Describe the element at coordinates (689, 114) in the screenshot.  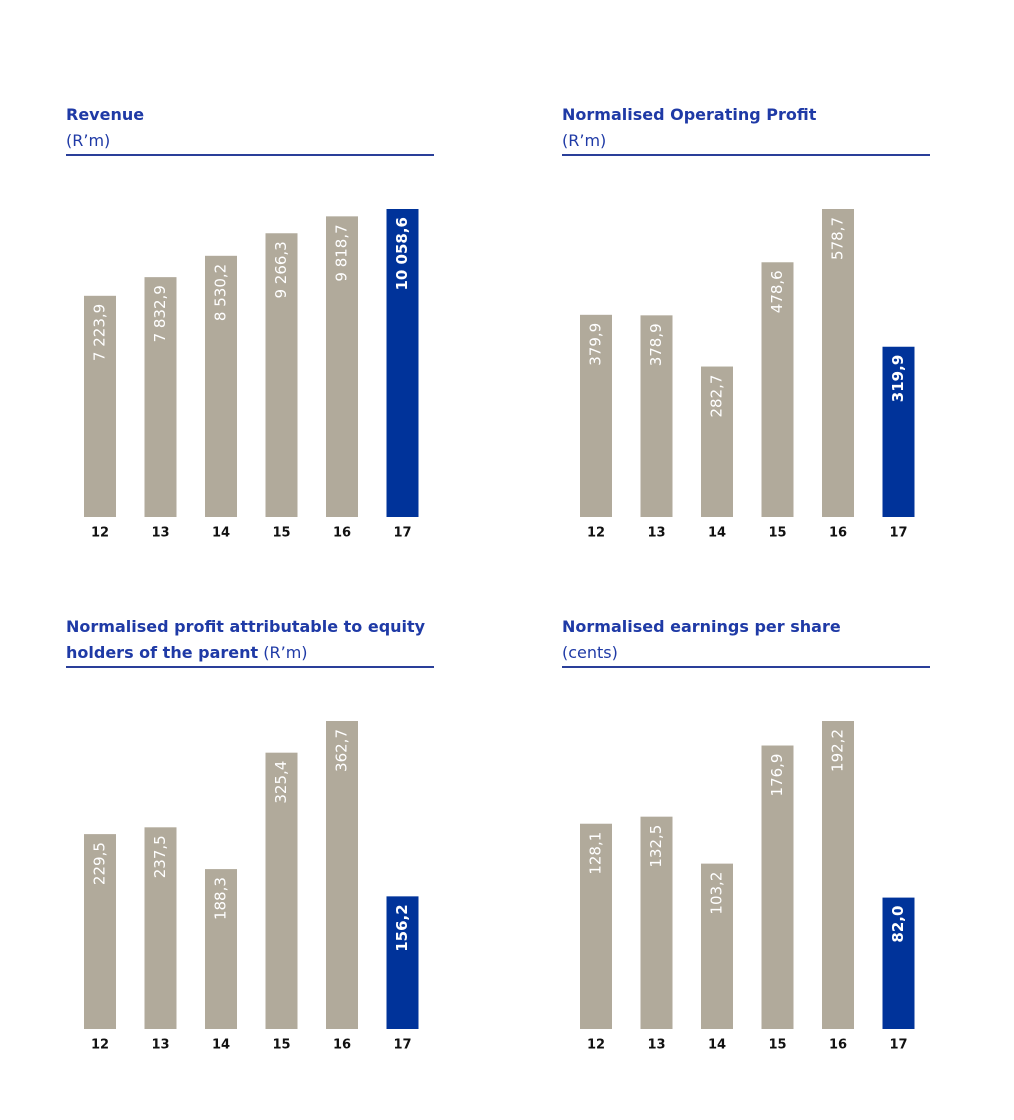
I see `chart-title: Normalised Operating Profit` at that location.